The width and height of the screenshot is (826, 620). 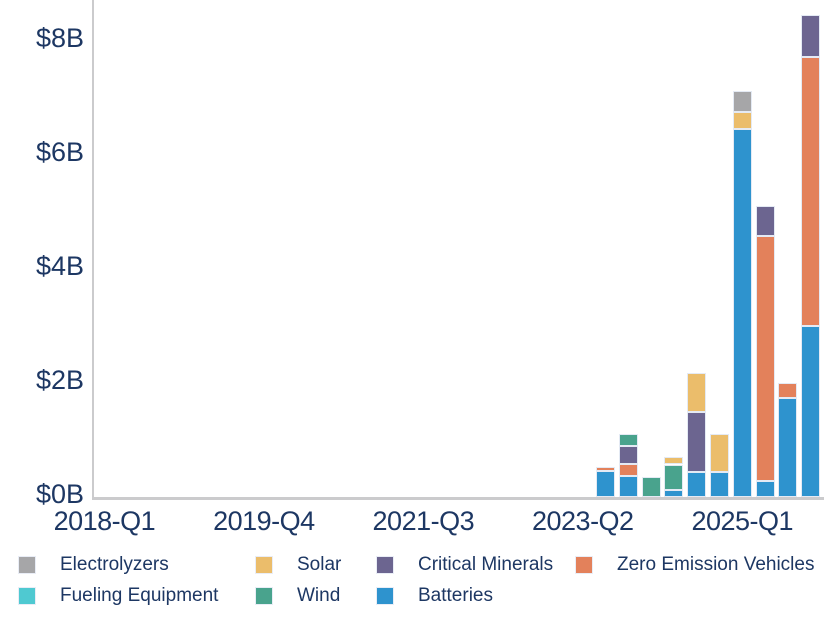 What do you see at coordinates (27, 596) in the screenshot?
I see `legend-swatch-fueling-equipment` at bounding box center [27, 596].